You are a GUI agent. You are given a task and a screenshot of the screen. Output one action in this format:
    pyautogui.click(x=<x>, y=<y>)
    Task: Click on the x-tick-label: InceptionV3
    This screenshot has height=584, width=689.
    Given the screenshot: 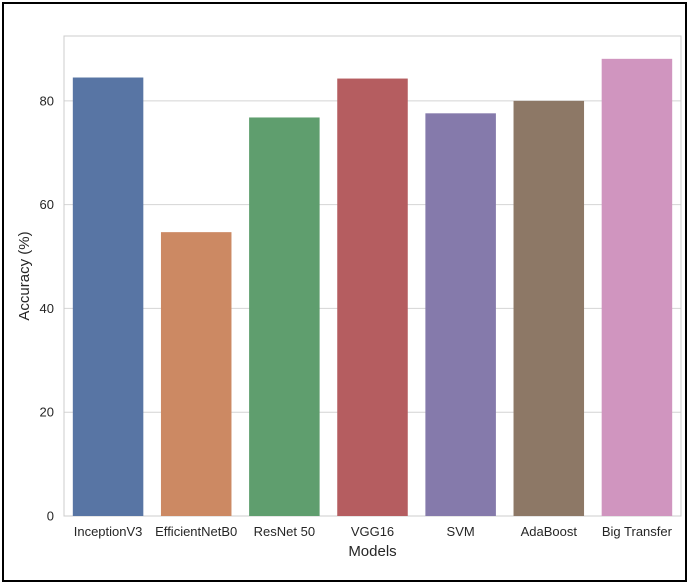 What is the action you would take?
    pyautogui.click(x=108, y=531)
    